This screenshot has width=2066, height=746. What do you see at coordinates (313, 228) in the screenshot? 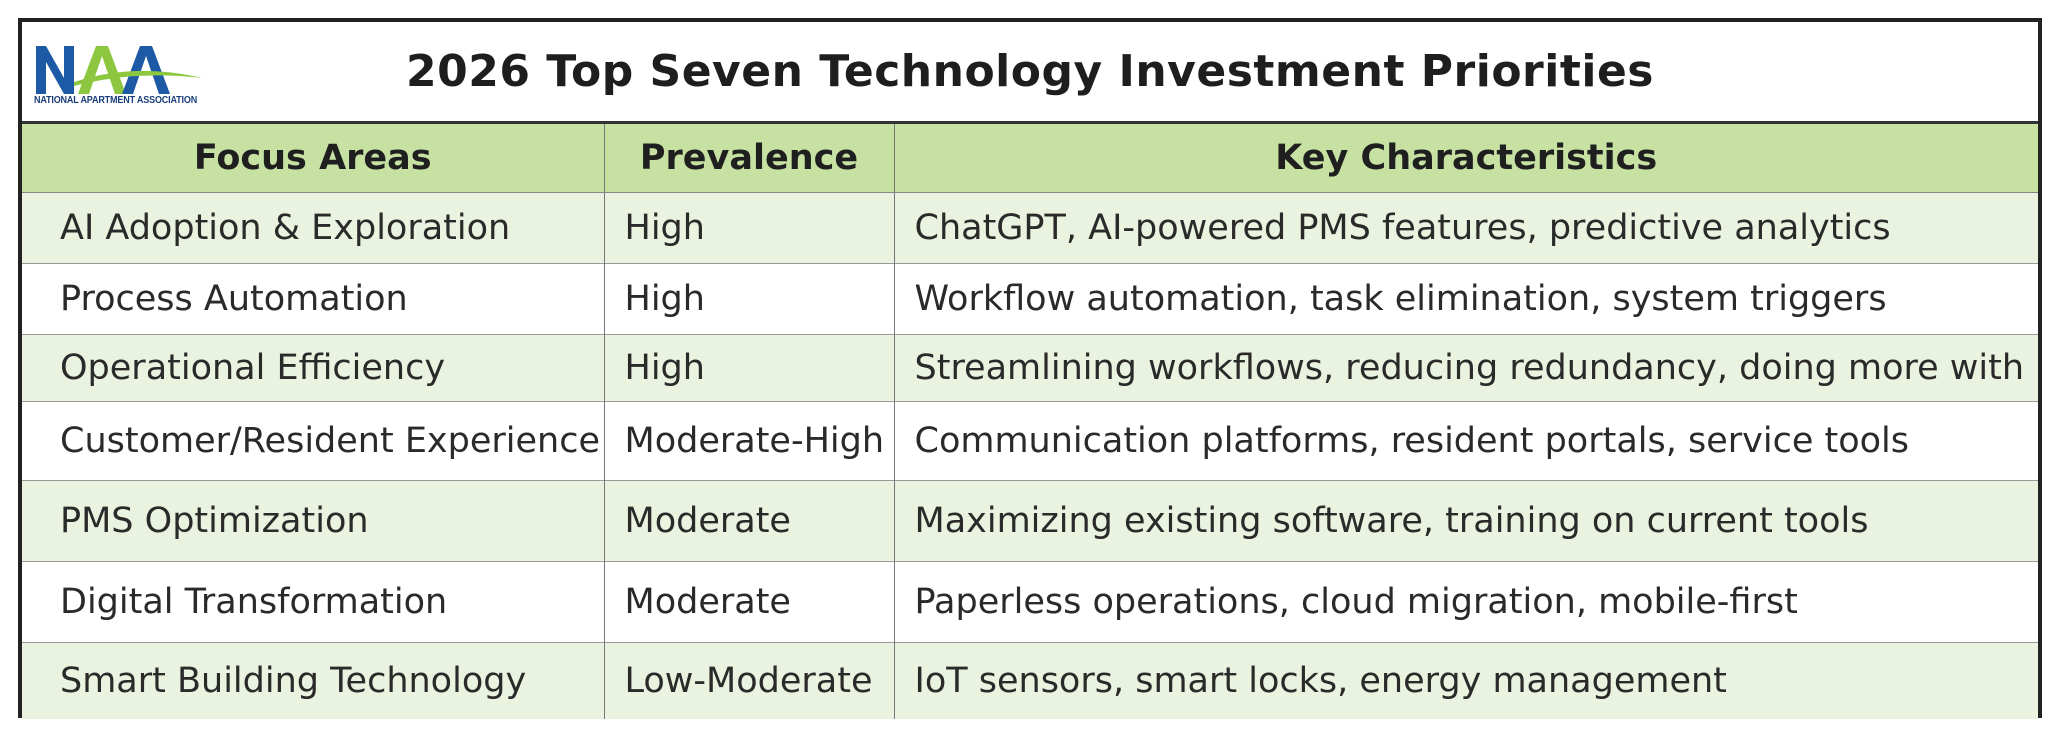
I see `focus-area-cell: AI Adoption & Exploration` at bounding box center [313, 228].